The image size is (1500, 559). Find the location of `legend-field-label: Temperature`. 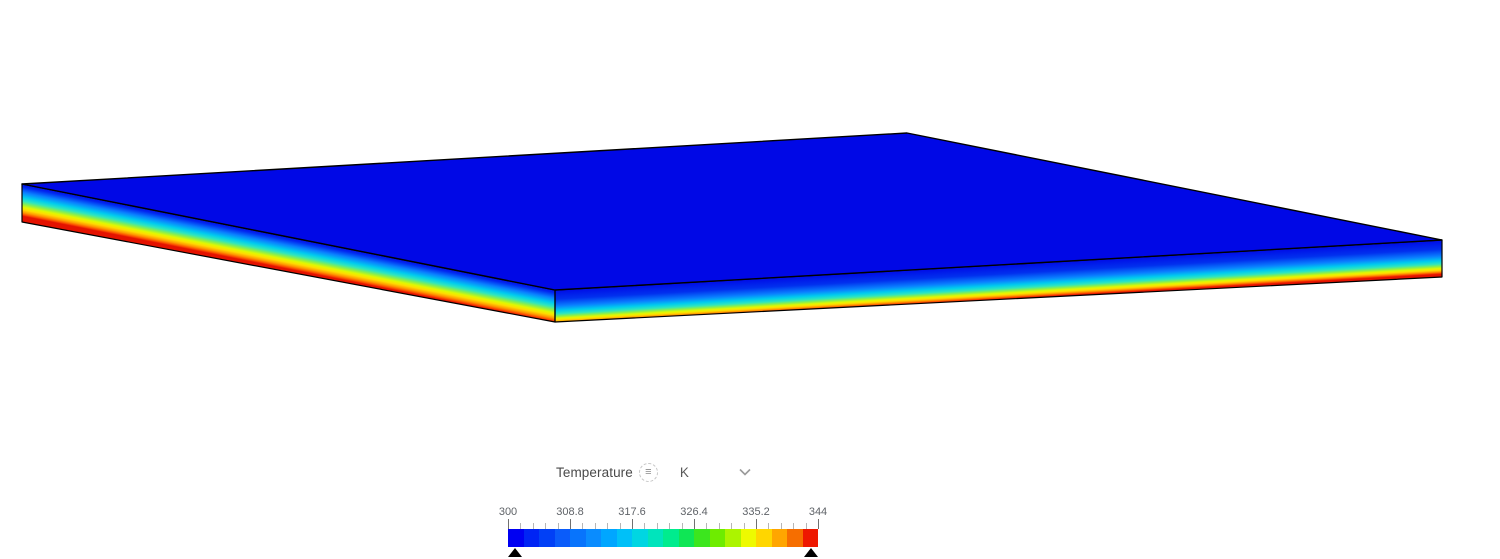

legend-field-label: Temperature is located at coordinates (594, 472).